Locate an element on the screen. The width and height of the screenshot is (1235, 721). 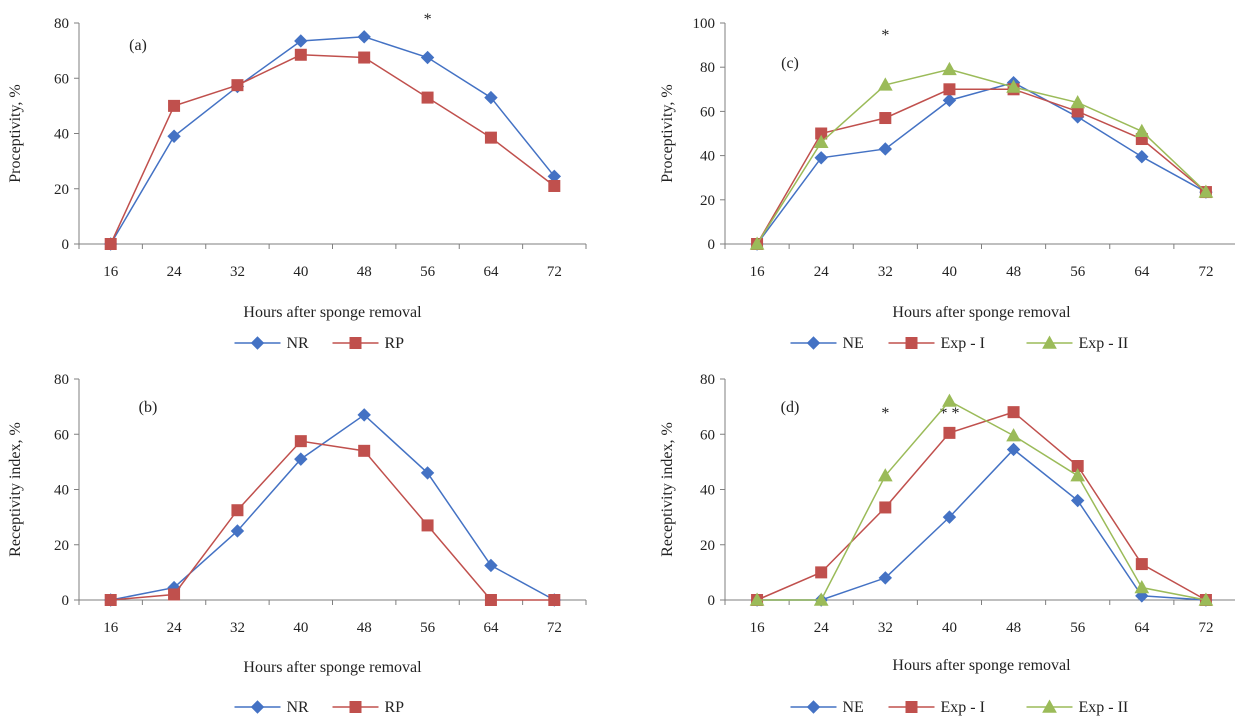
panel-label: (d) is located at coordinates (790, 407).